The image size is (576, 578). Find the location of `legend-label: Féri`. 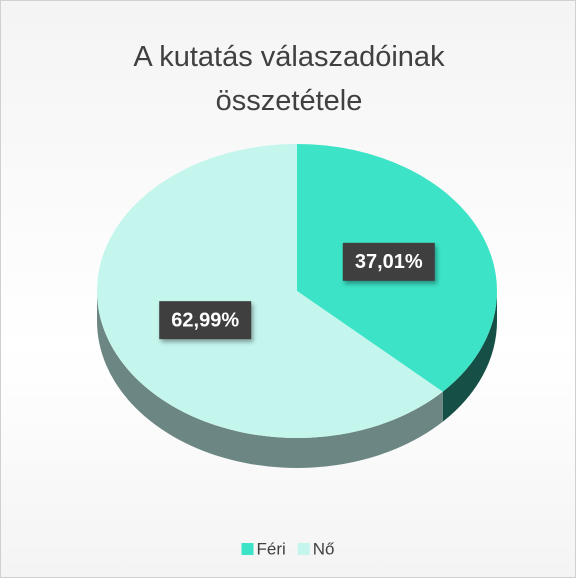

legend-label: Féri is located at coordinates (270, 548).